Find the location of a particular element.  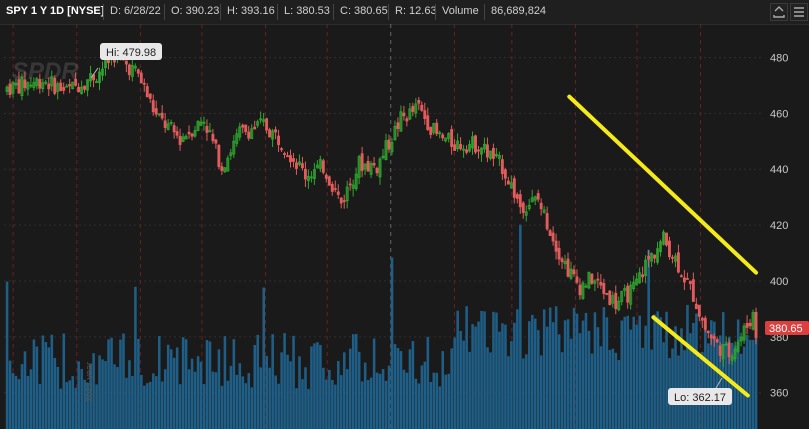

trendline-lower is located at coordinates (700, 356).